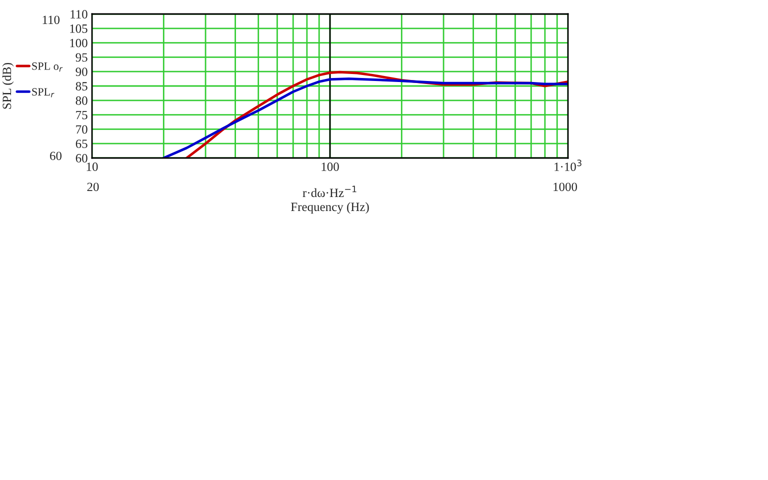 The height and width of the screenshot is (480, 768). I want to click on legend-label: SPL o$_{r}$, so click(47, 67).